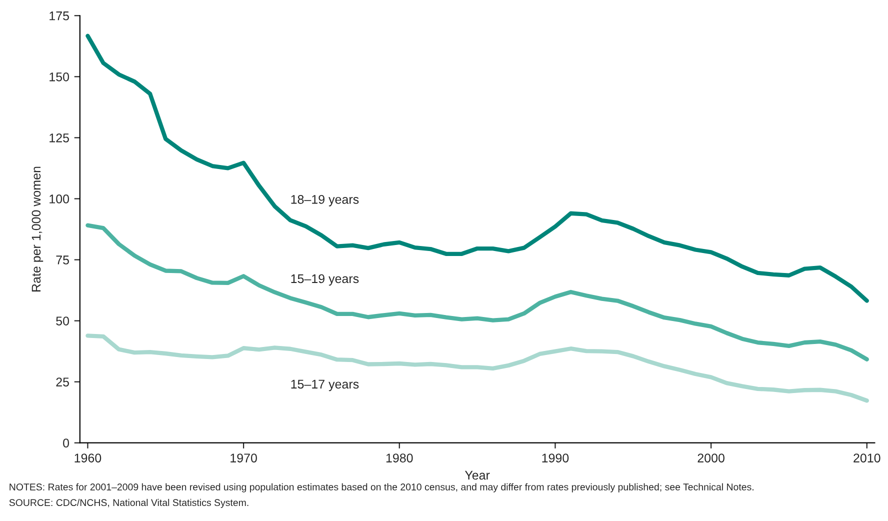 The image size is (888, 521). Describe the element at coordinates (325, 200) in the screenshot. I see `series-label: 18–19 years` at that location.